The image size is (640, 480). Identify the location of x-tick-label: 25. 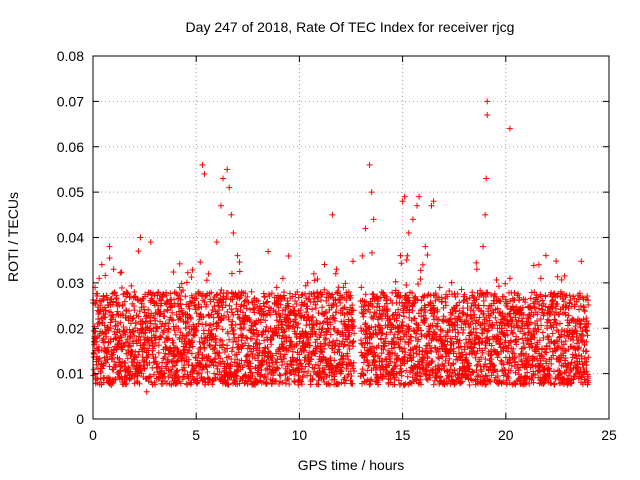
(609, 435).